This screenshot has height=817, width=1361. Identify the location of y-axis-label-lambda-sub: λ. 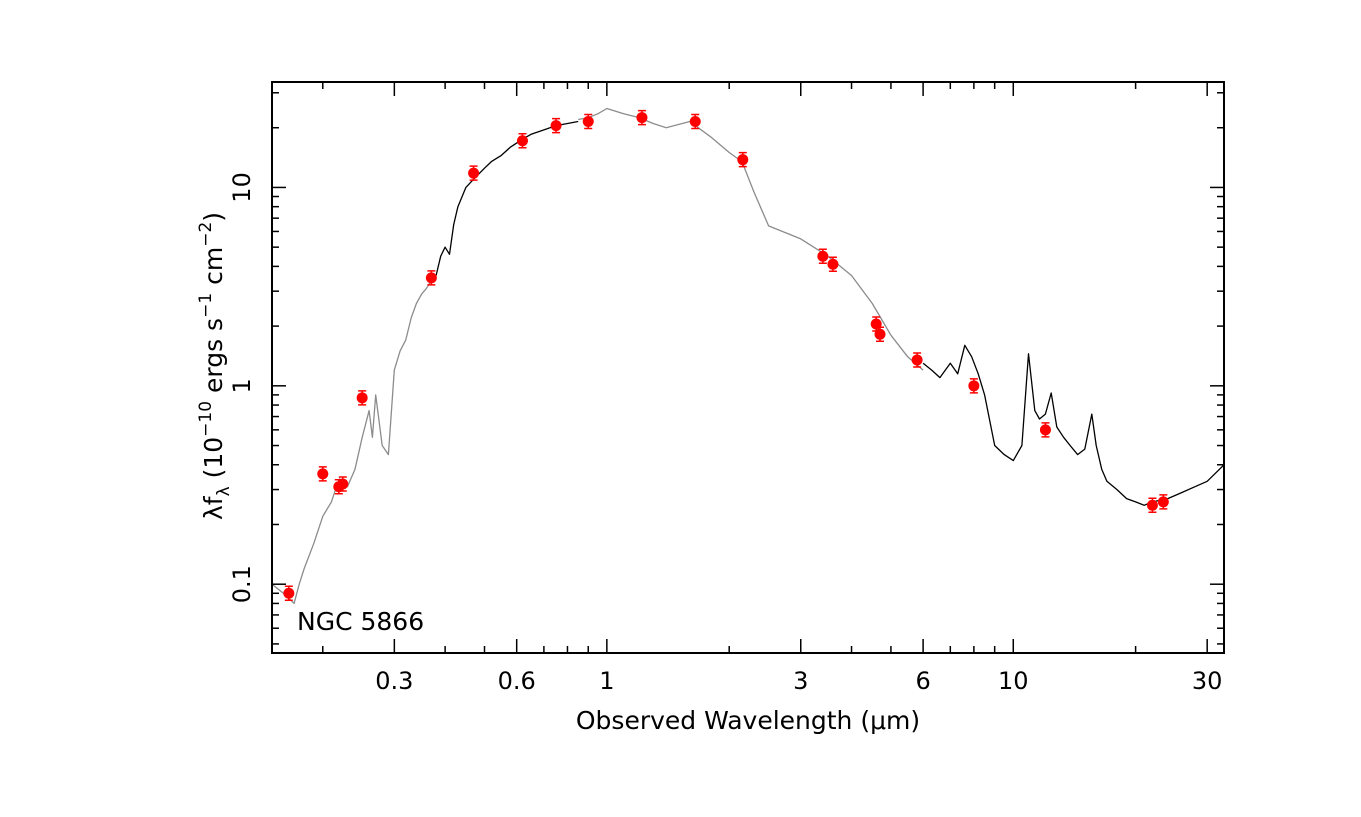
(224, 491).